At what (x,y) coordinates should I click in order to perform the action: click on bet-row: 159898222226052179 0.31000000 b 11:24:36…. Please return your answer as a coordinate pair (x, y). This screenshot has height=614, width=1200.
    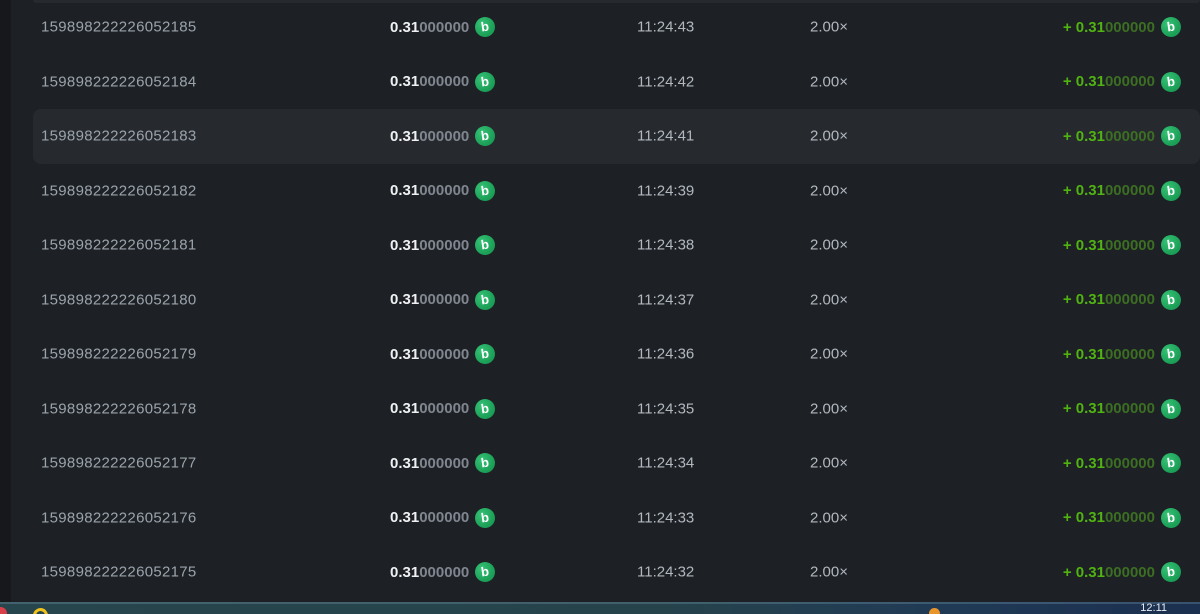
    Looking at the image, I should click on (616, 354).